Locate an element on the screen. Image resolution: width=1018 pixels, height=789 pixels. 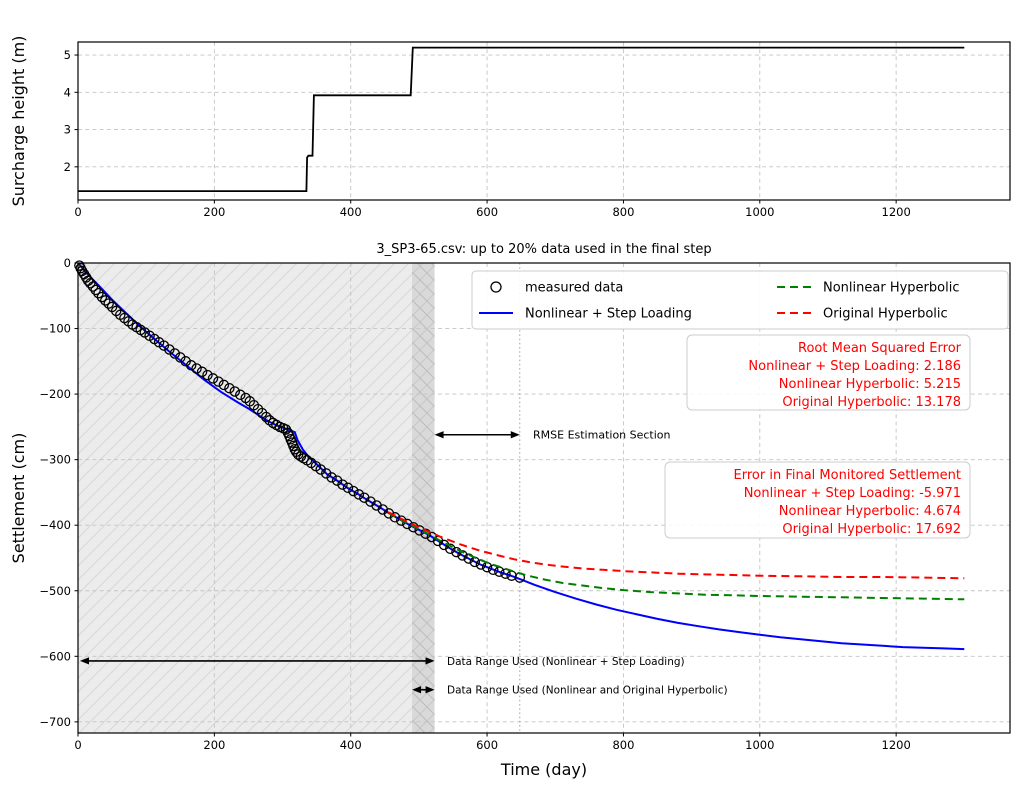
legend-marker-circle is located at coordinates (496, 287).